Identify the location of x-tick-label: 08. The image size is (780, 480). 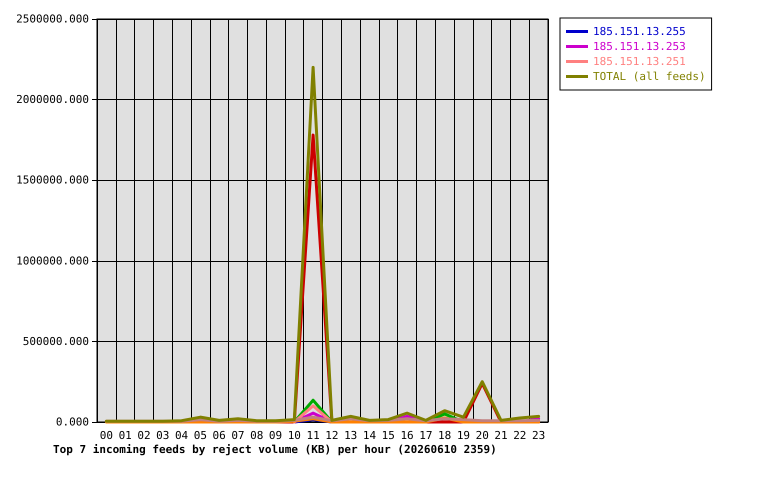
(257, 435).